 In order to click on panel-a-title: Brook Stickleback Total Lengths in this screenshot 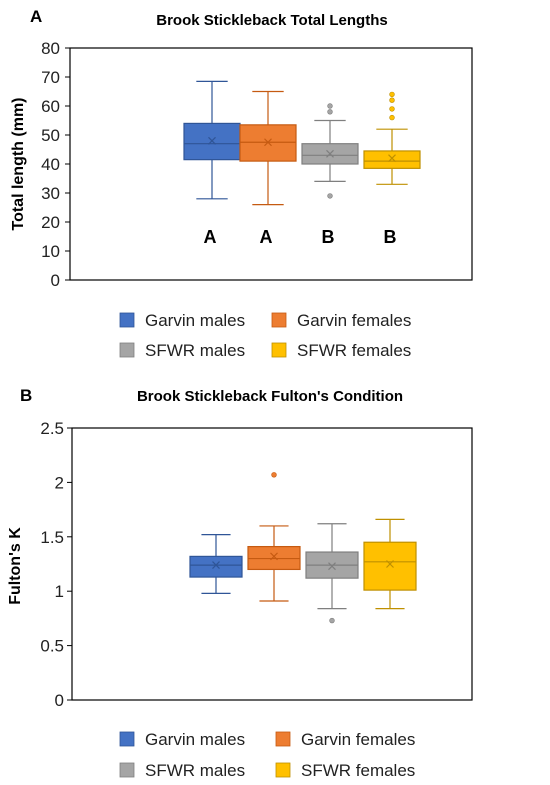, I will do `click(271, 20)`.